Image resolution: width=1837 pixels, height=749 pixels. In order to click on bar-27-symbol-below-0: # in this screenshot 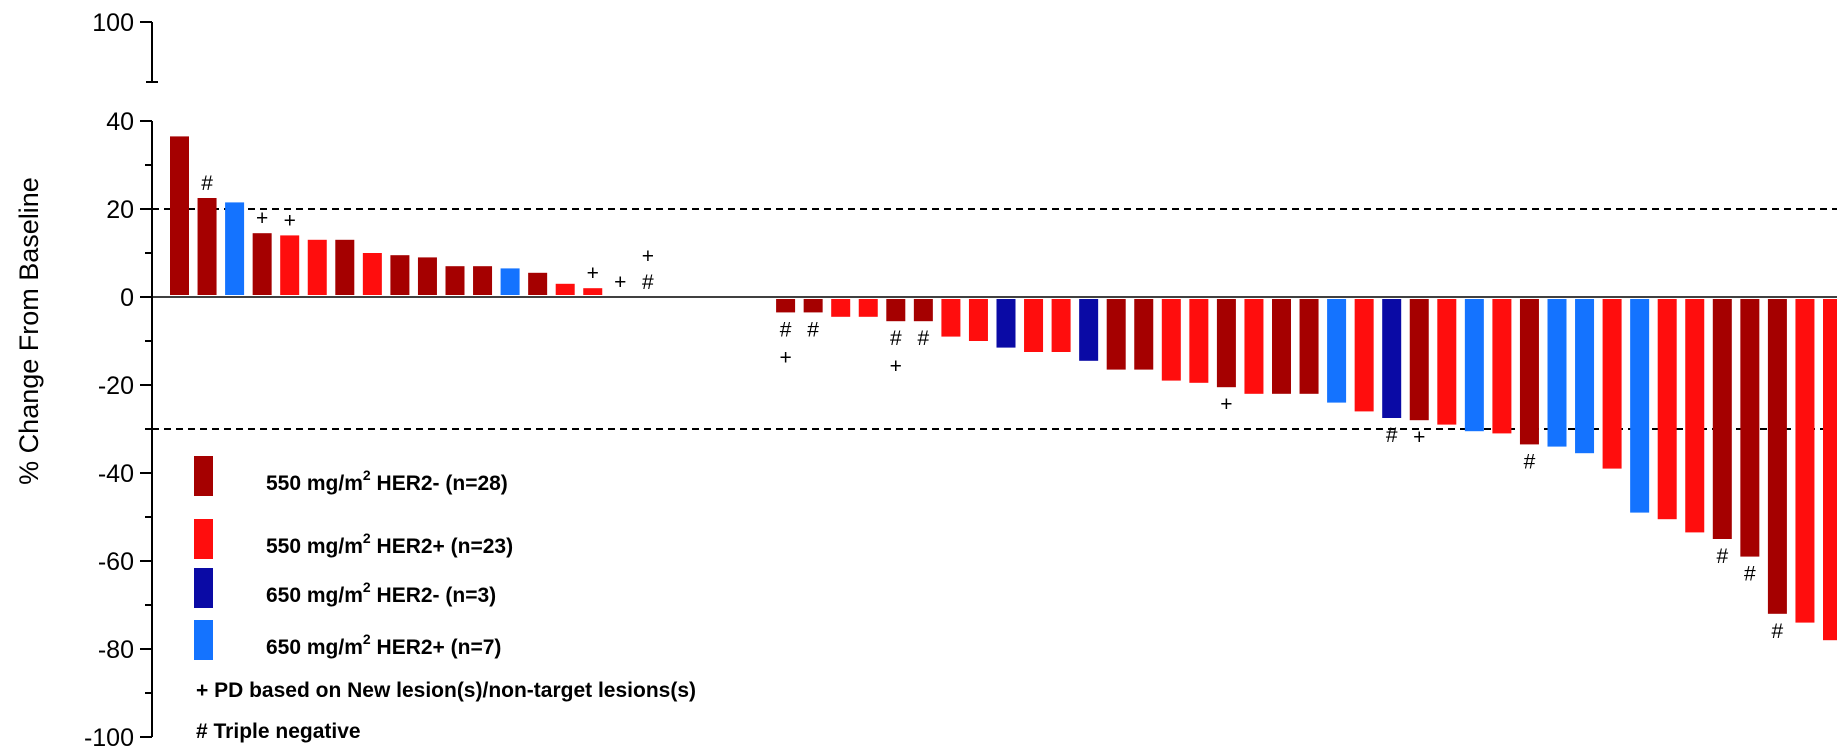, I will do `click(896, 338)`.